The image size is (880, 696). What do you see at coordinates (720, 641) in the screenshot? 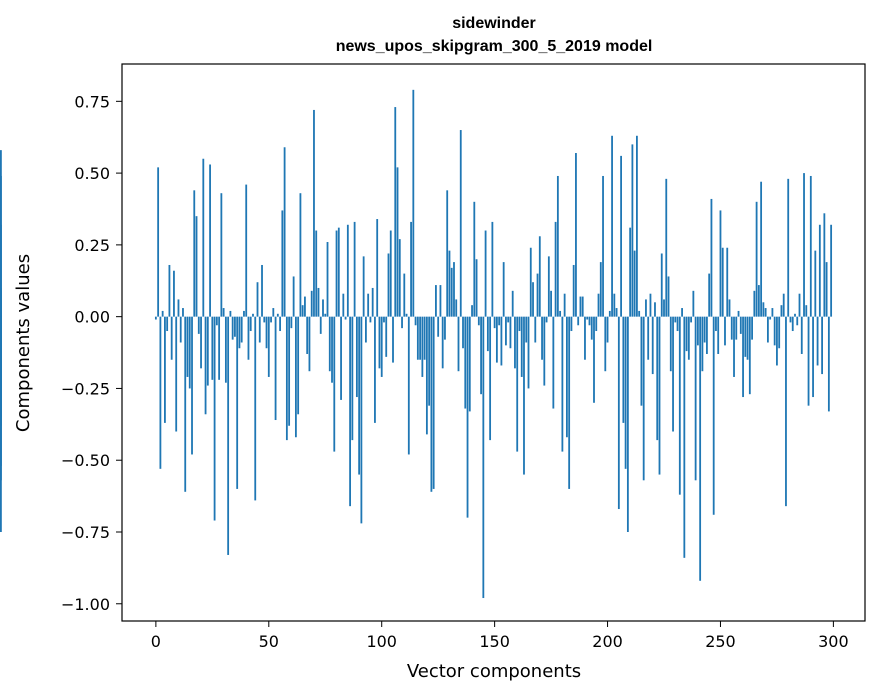
I see `x-tick-label: 250` at bounding box center [720, 641].